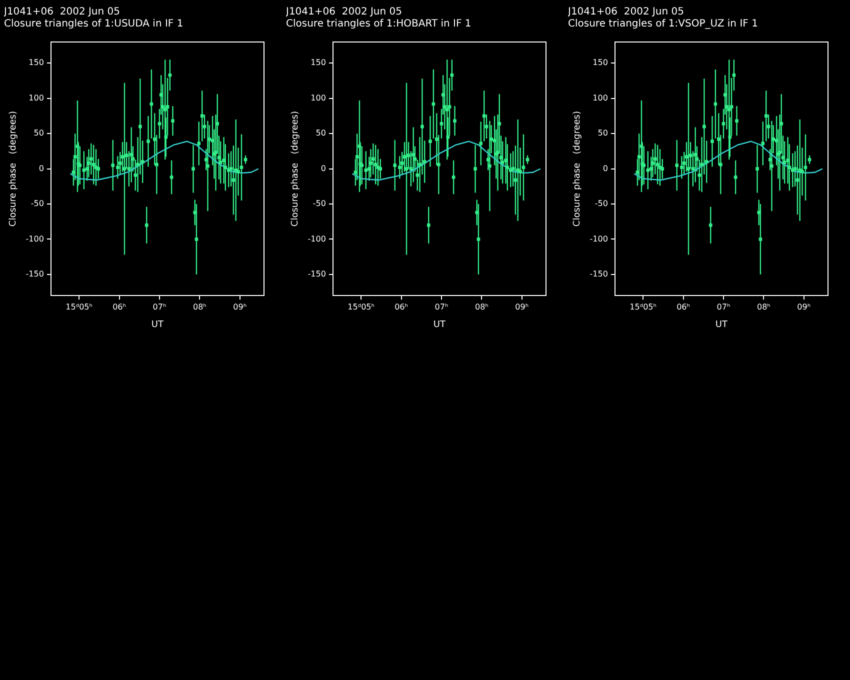  Describe the element at coordinates (379, 24) in the screenshot. I see `chart-subtitle: Closure triangles of 1:HOBART in IF 1` at that location.